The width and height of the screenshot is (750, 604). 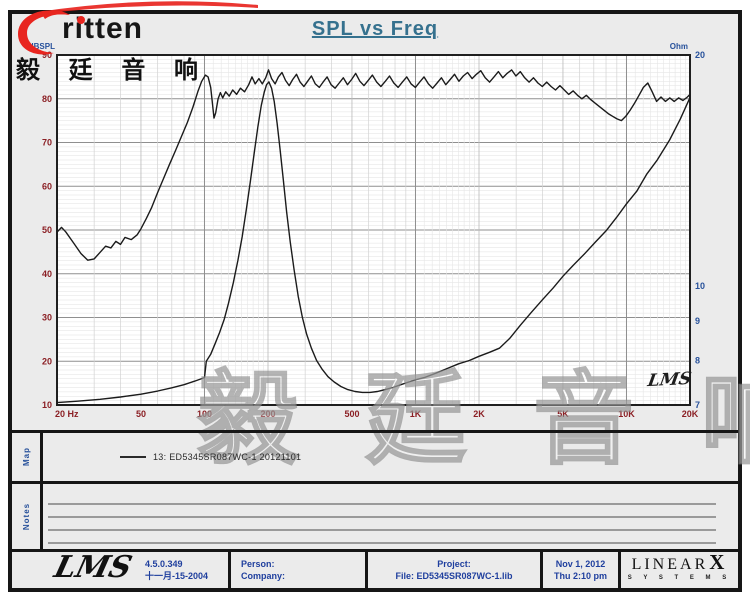 What do you see at coordinates (267, 414) in the screenshot?
I see `svg-text: 200` at bounding box center [267, 414].